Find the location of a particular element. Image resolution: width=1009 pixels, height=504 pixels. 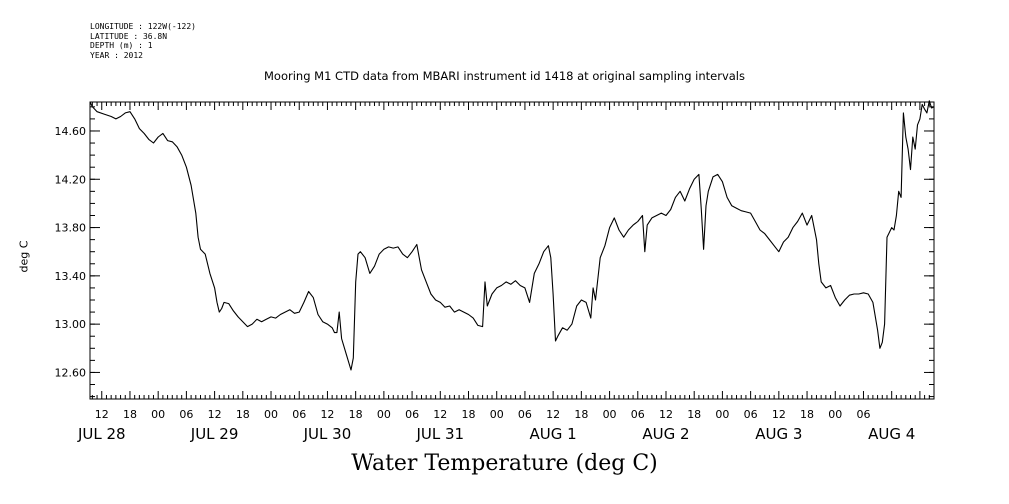

y-tick-label: 13.00 is located at coordinates (71, 324).